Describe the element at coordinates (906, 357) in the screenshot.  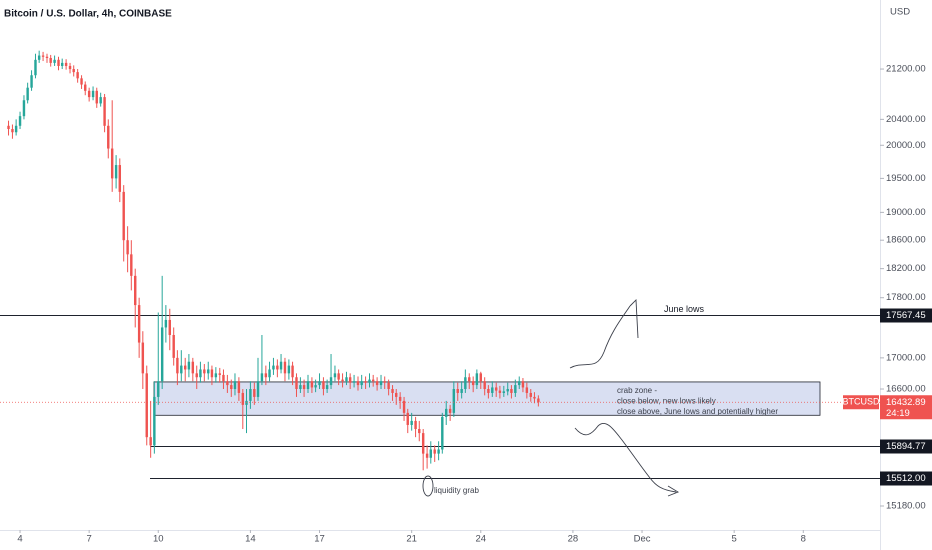
I see `y-tick-label: 17000.00` at that location.